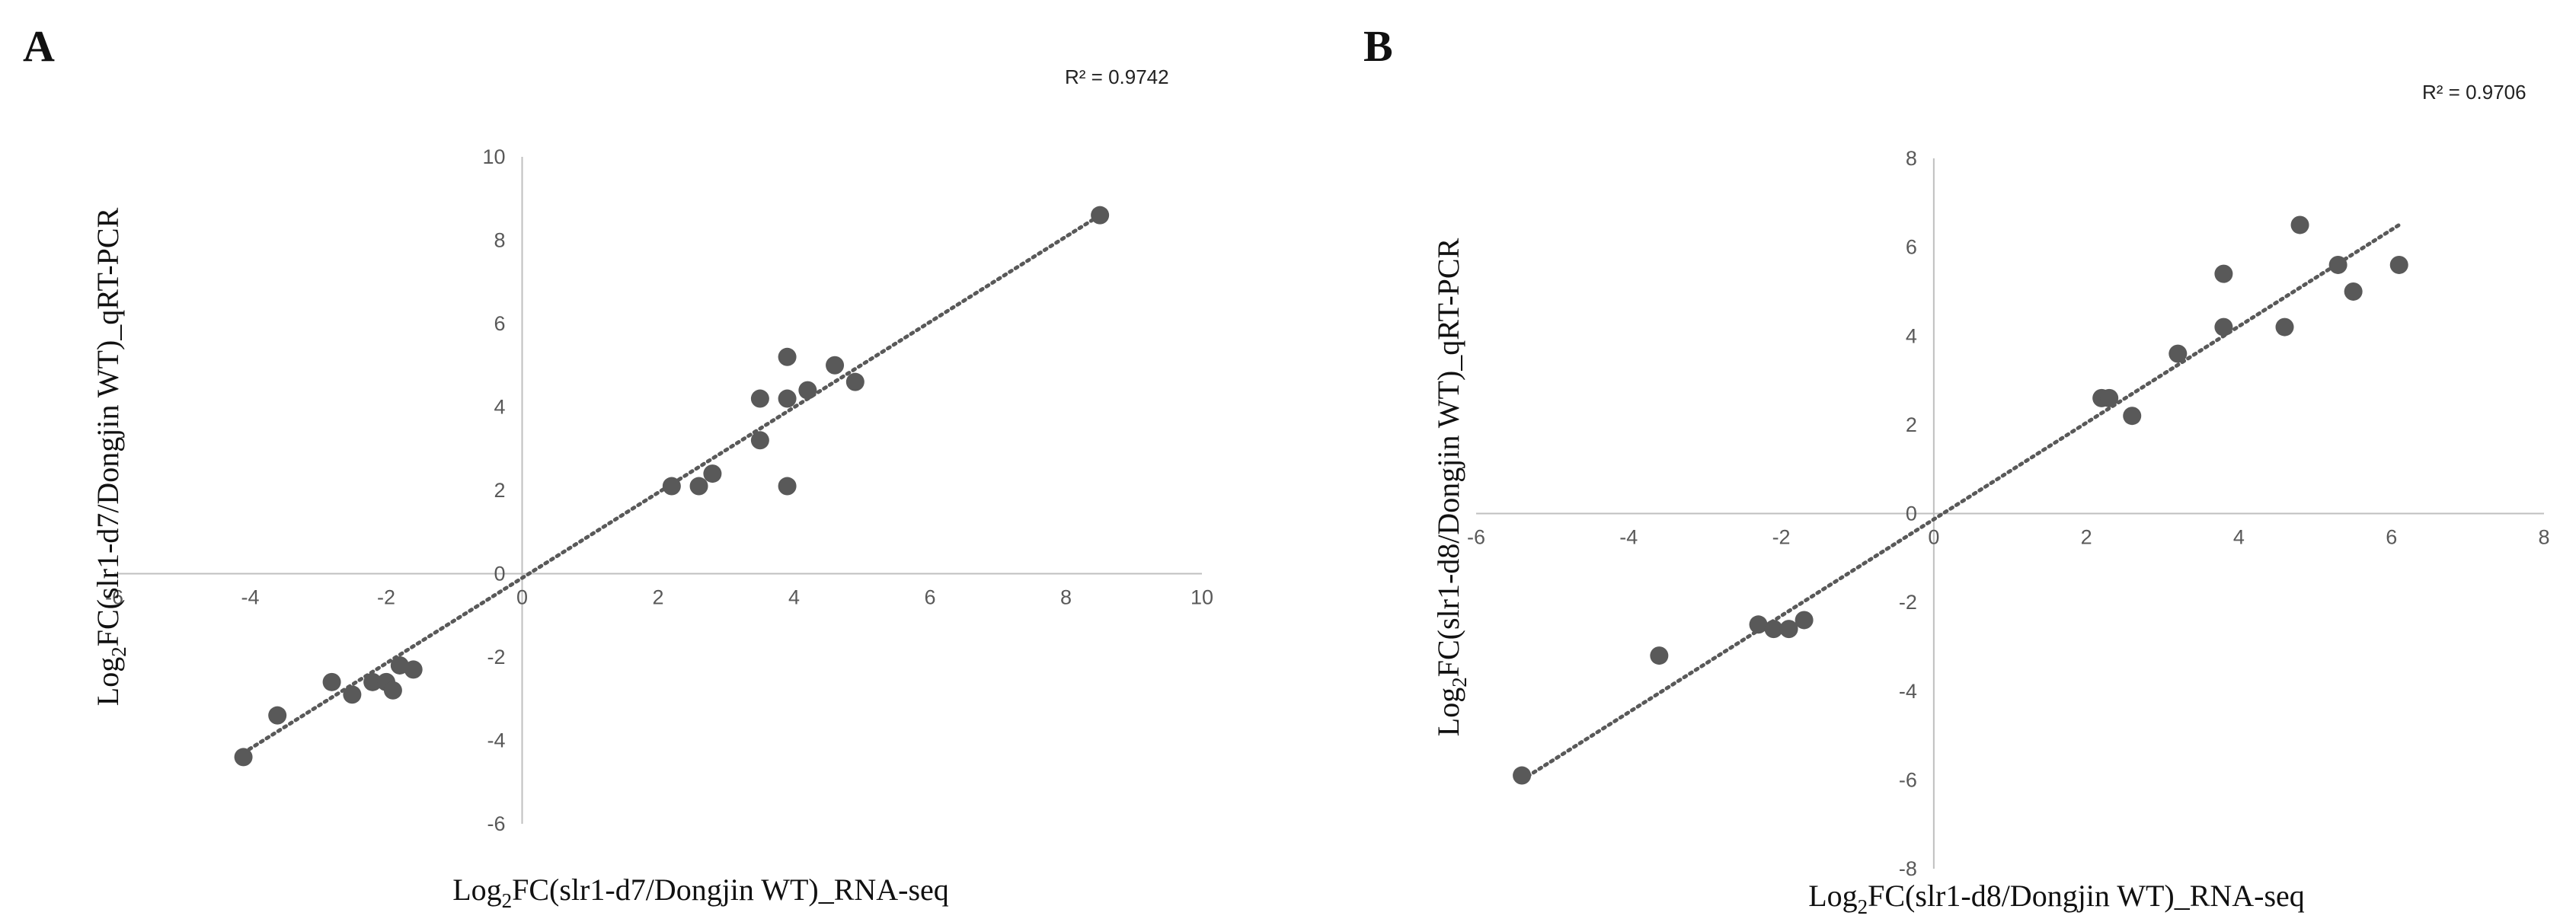 Image resolution: width=2576 pixels, height=922 pixels. I want to click on x-tick-label: 10, so click(1202, 597).